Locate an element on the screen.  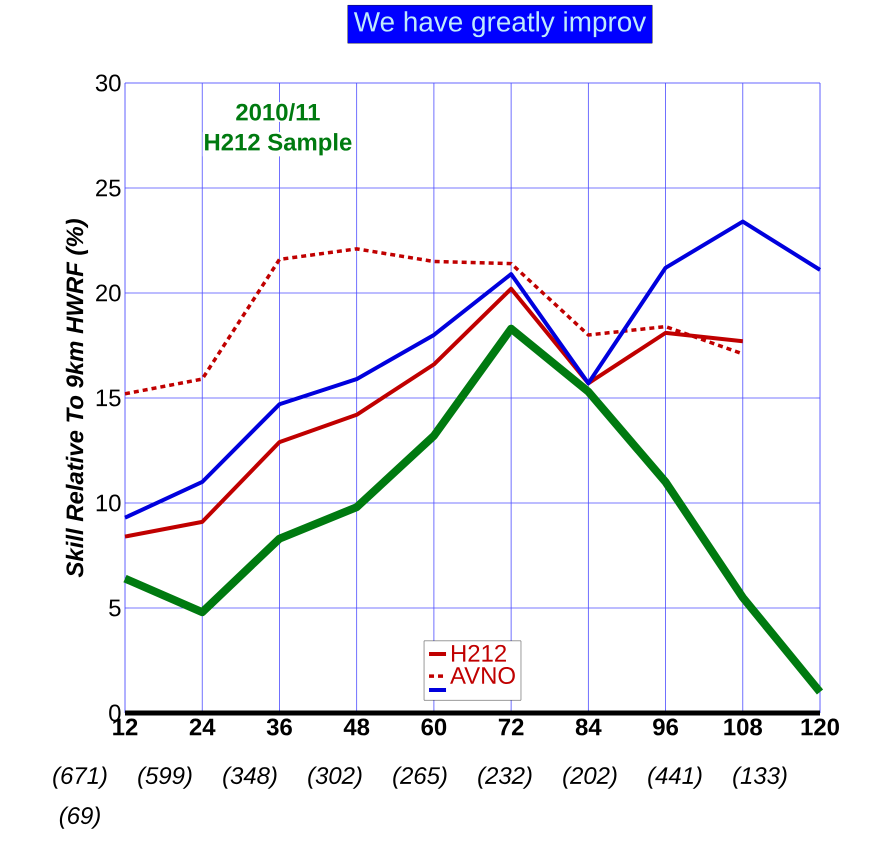
legend-label: H212 is located at coordinates (479, 653).